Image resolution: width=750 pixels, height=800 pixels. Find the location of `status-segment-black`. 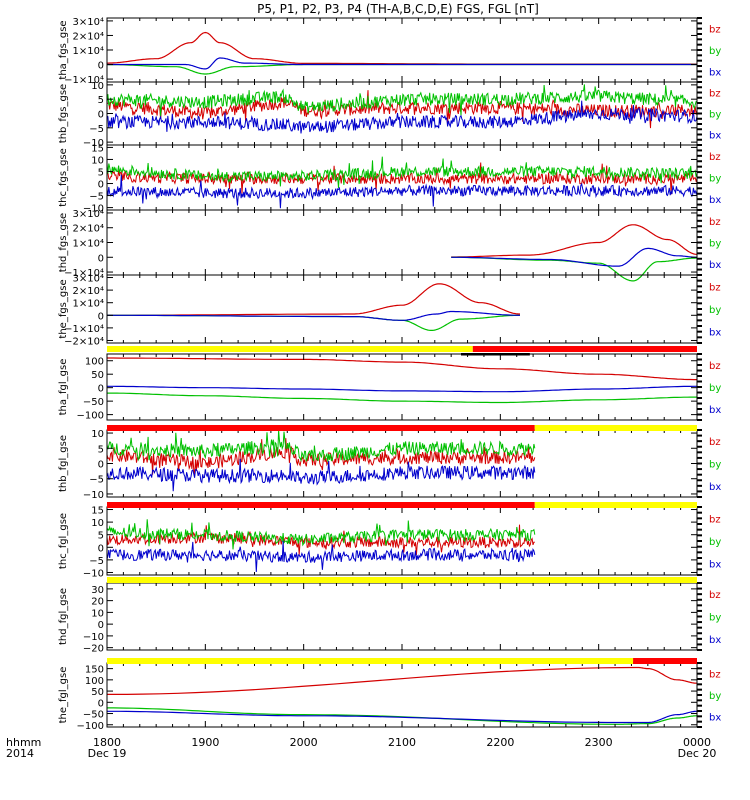

status-segment-black is located at coordinates (495, 354).